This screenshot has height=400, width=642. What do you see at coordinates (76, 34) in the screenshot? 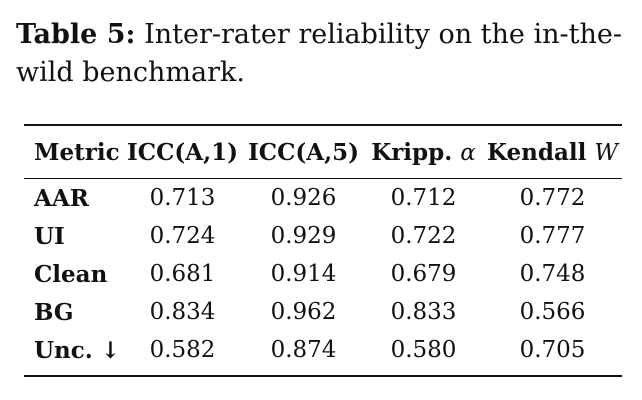
I see `caption-label: Table 5:` at bounding box center [76, 34].